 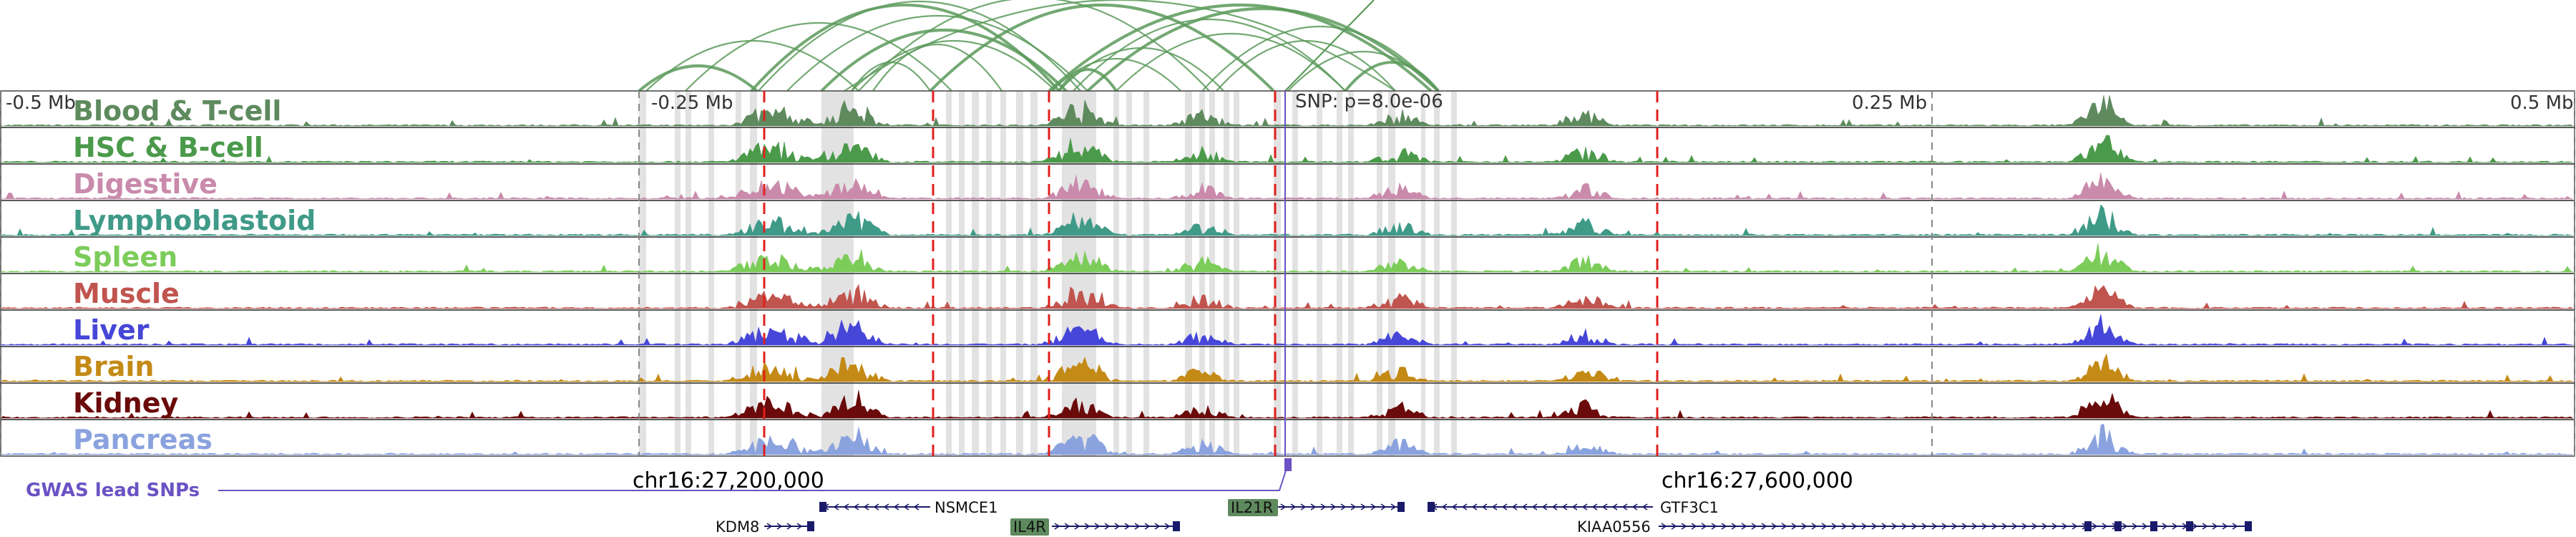 I want to click on snp-pvalue-label: SNP: p=8.0e-06, so click(x=1369, y=101).